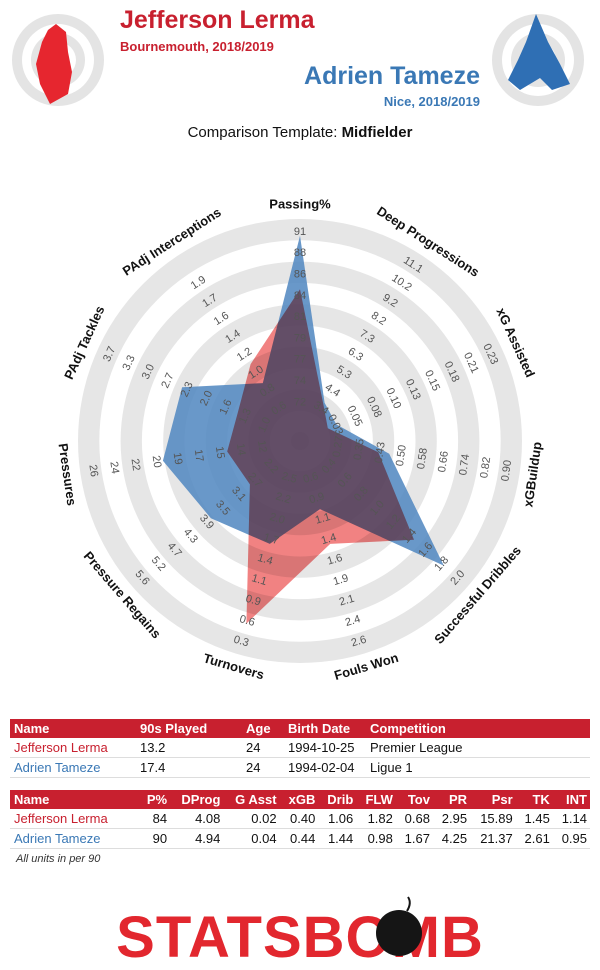  What do you see at coordinates (401, 455) in the screenshot?
I see `tick-label: 0.50` at bounding box center [401, 455].